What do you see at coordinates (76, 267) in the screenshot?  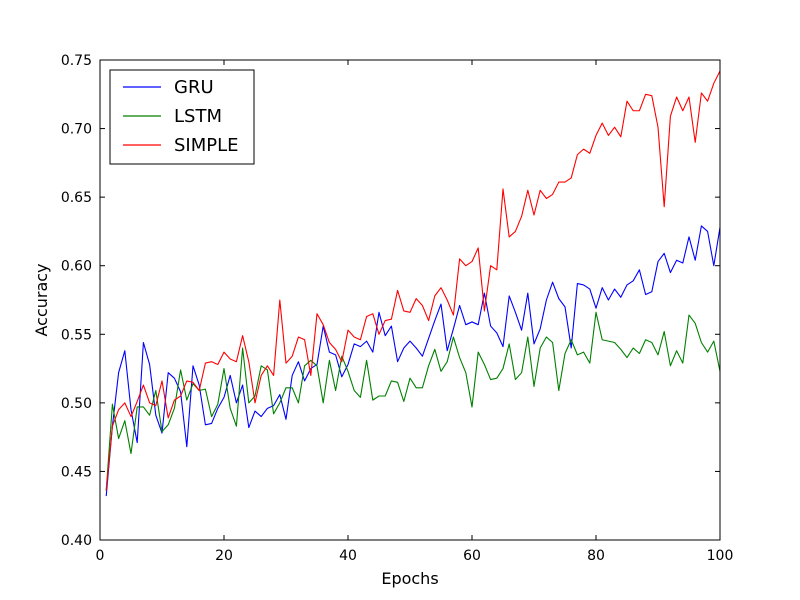 I see `y-tick-label: 0.60` at bounding box center [76, 267].